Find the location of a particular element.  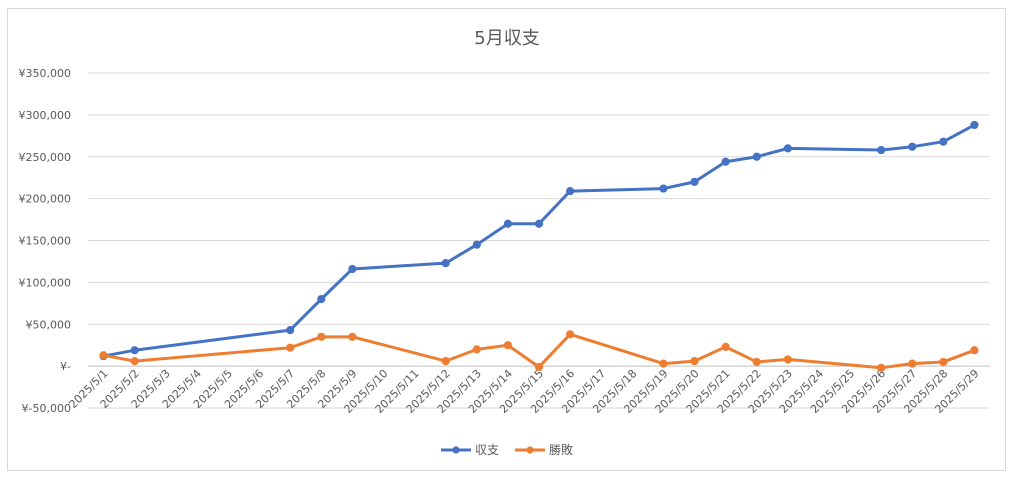

y-tick-label: ¥-50,000 is located at coordinates (46, 408).